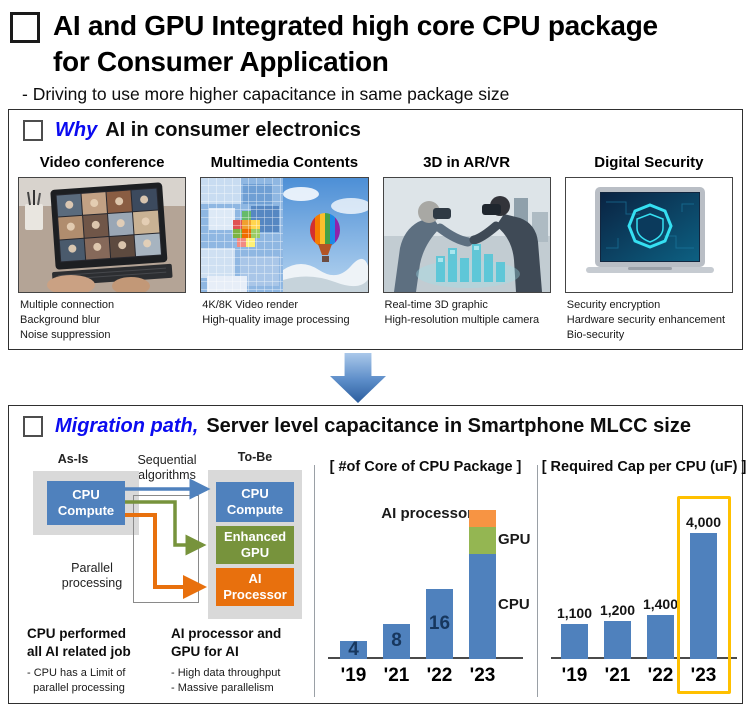 The image size is (750, 710). Describe the element at coordinates (102, 235) in the screenshot. I see `video-conference-photo` at that location.